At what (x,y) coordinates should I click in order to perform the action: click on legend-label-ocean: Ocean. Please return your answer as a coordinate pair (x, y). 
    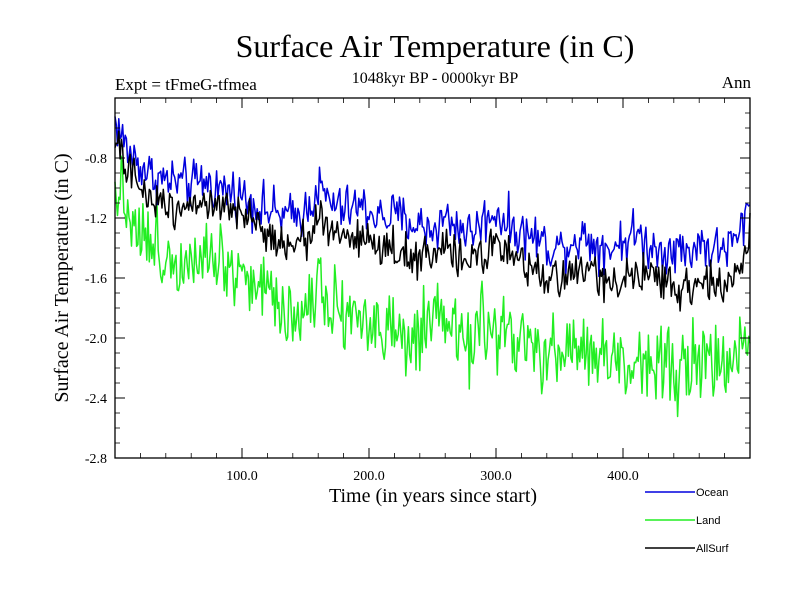
    Looking at the image, I should click on (712, 493).